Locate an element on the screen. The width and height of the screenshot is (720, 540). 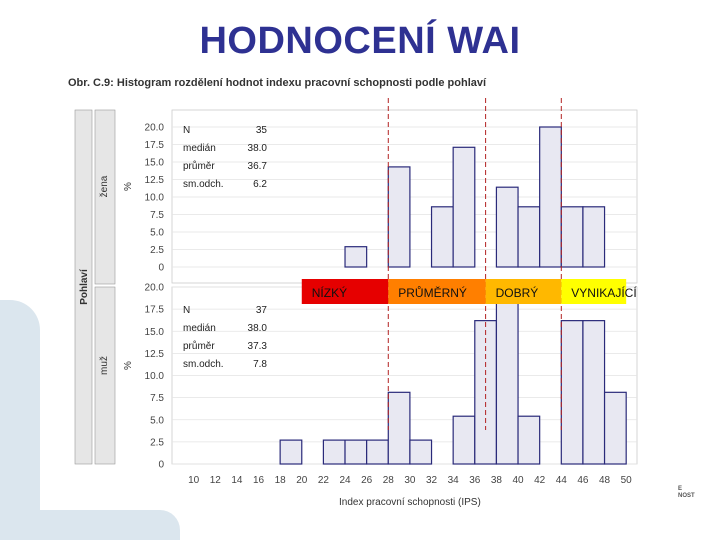
x-axis-label: Index pracovní schopnosti (IPS) is located at coordinates (410, 502).